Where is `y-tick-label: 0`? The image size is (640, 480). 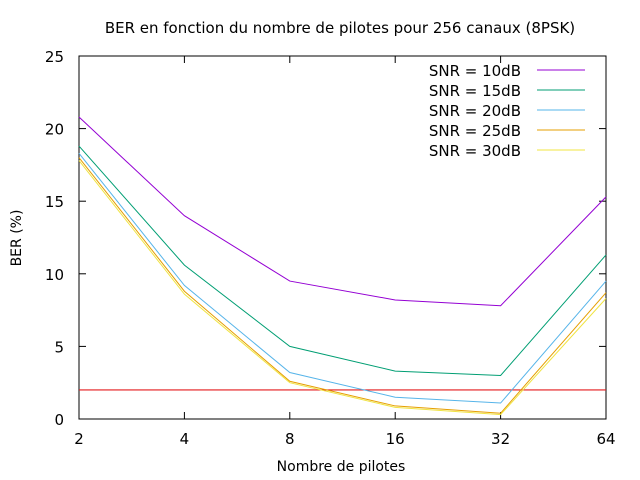 y-tick-label: 0 is located at coordinates (59, 420).